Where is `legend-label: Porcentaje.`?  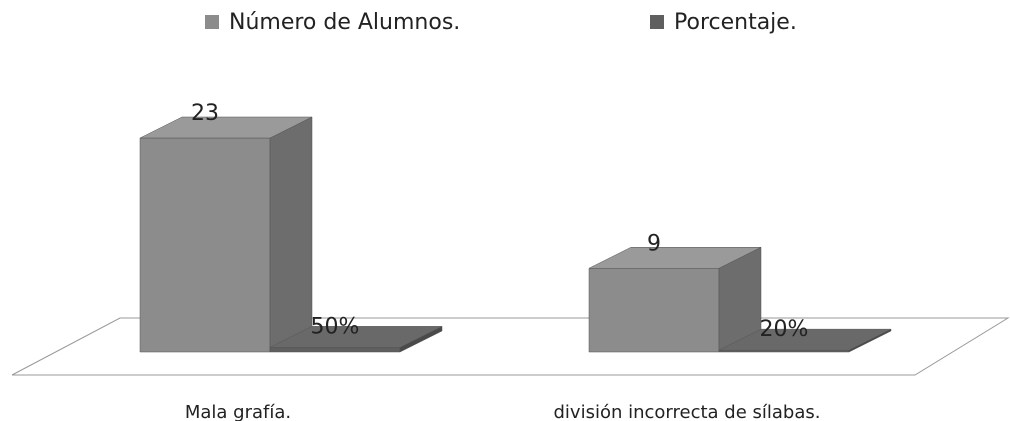 legend-label: Porcentaje. is located at coordinates (735, 22).